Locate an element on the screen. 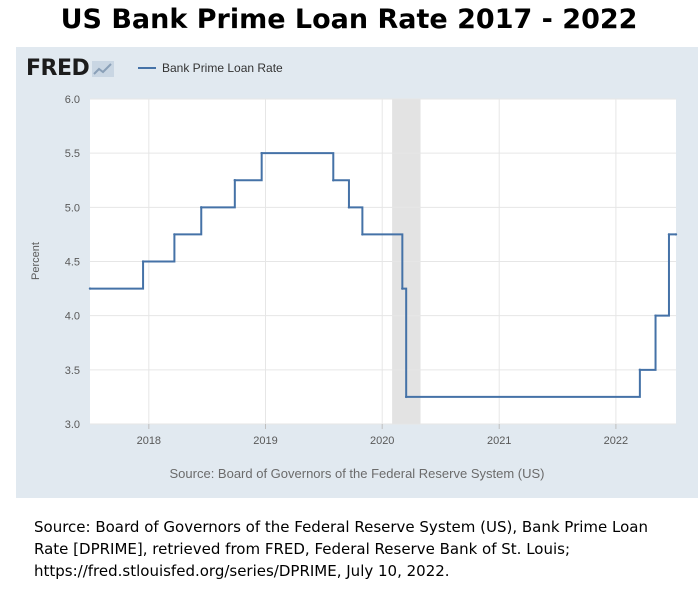  fred-logo: FRED is located at coordinates (70, 68).